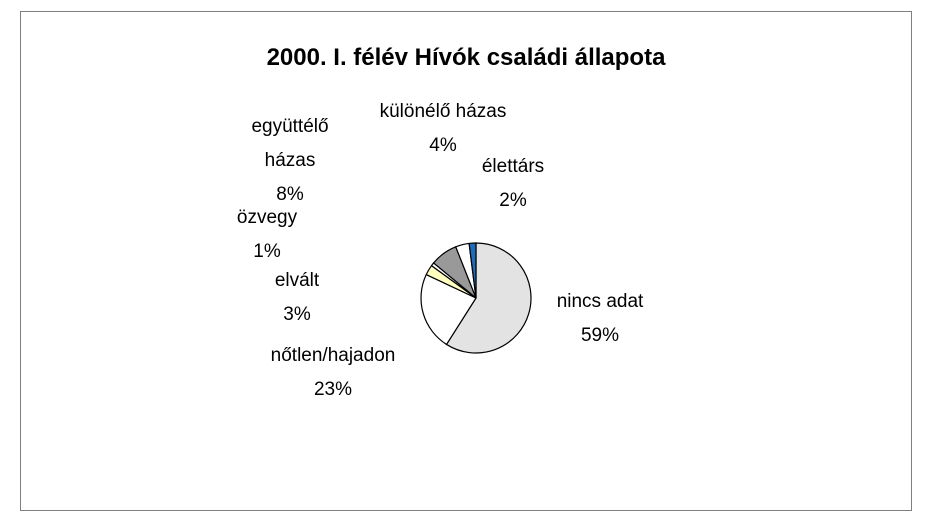 The height and width of the screenshot is (511, 932). Describe the element at coordinates (267, 217) in the screenshot. I see `category-label: özvegy` at that location.